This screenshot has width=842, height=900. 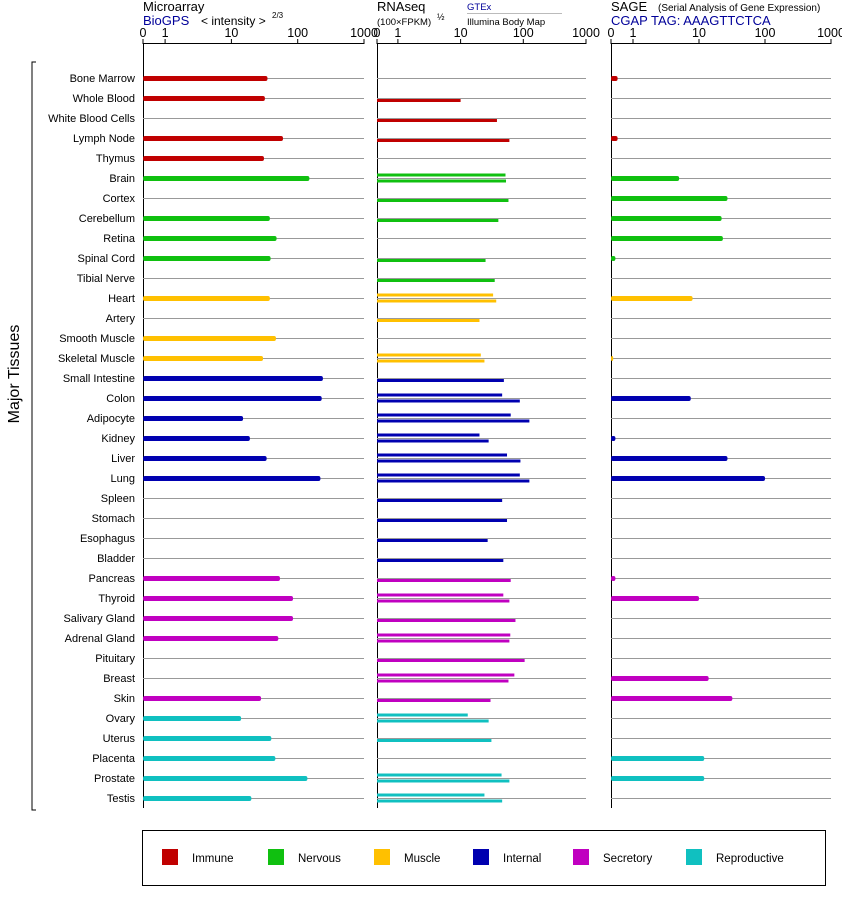 What do you see at coordinates (104, 139) in the screenshot?
I see `tissue-label: Lymph Node` at bounding box center [104, 139].